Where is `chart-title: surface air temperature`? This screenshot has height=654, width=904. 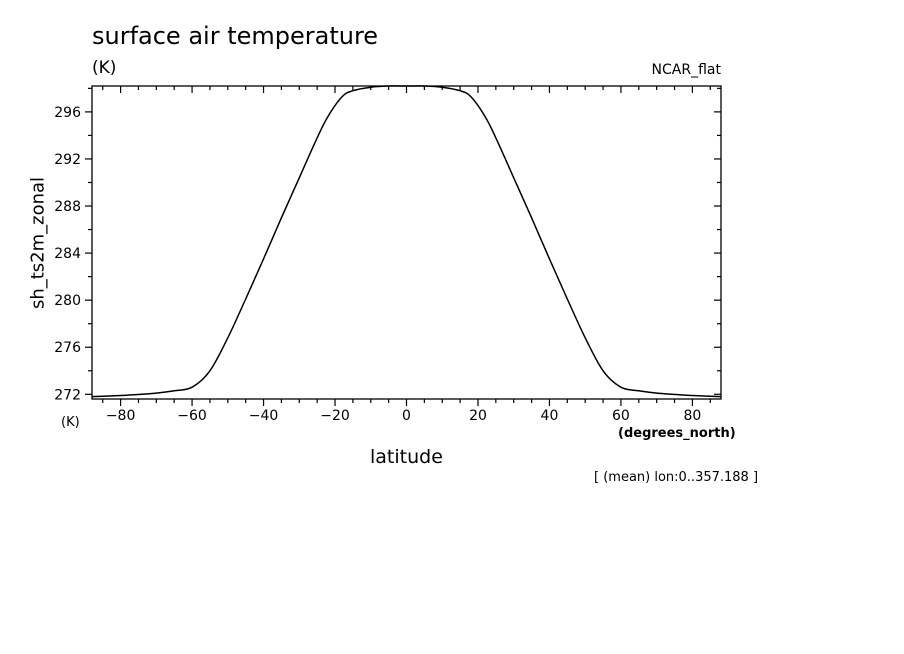 chart-title: surface air temperature is located at coordinates (235, 36).